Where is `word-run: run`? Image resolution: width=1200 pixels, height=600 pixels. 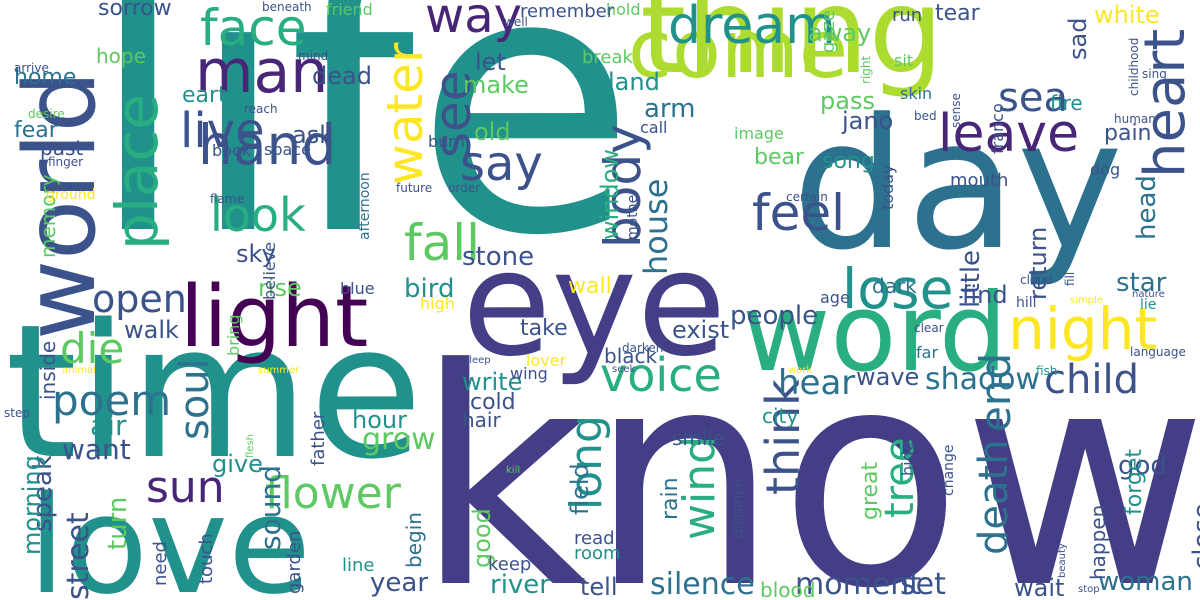 word-run: run is located at coordinates (907, 15).